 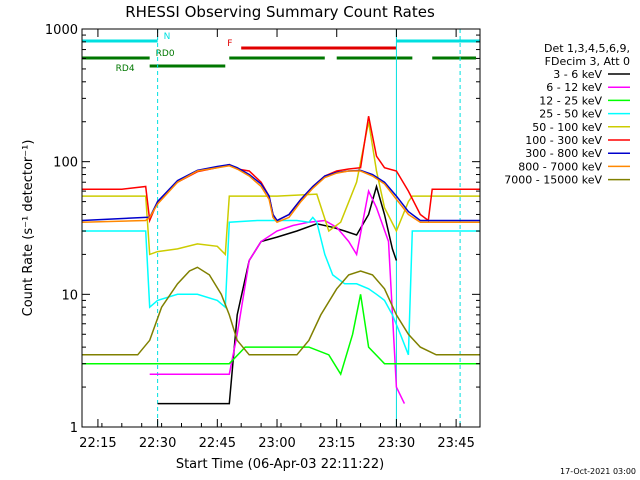 What do you see at coordinates (567, 127) in the screenshot?
I see `legend-label: 50 - 100 keV` at bounding box center [567, 127].